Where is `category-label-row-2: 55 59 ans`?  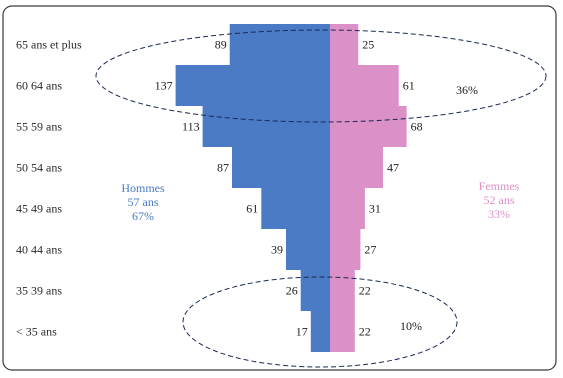
category-label-row-2: 55 59 ans is located at coordinates (39, 127).